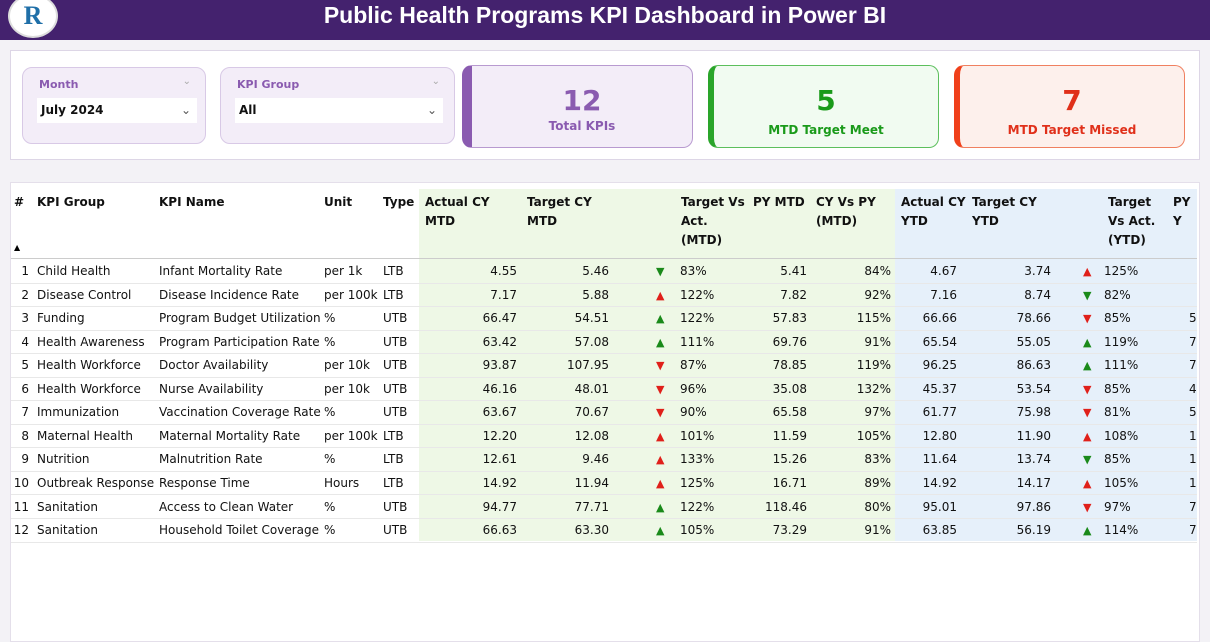 This screenshot has width=1210, height=642. I want to click on table-cell: UTB, so click(395, 530).